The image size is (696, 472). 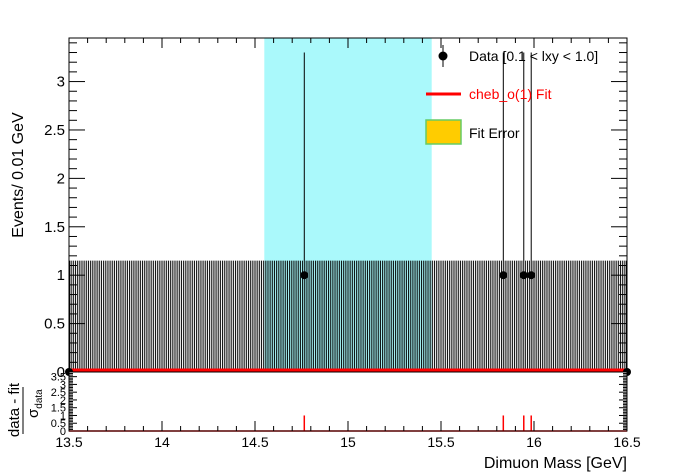 I want to click on pull-y-tick-label: 3, so click(x=63, y=385).